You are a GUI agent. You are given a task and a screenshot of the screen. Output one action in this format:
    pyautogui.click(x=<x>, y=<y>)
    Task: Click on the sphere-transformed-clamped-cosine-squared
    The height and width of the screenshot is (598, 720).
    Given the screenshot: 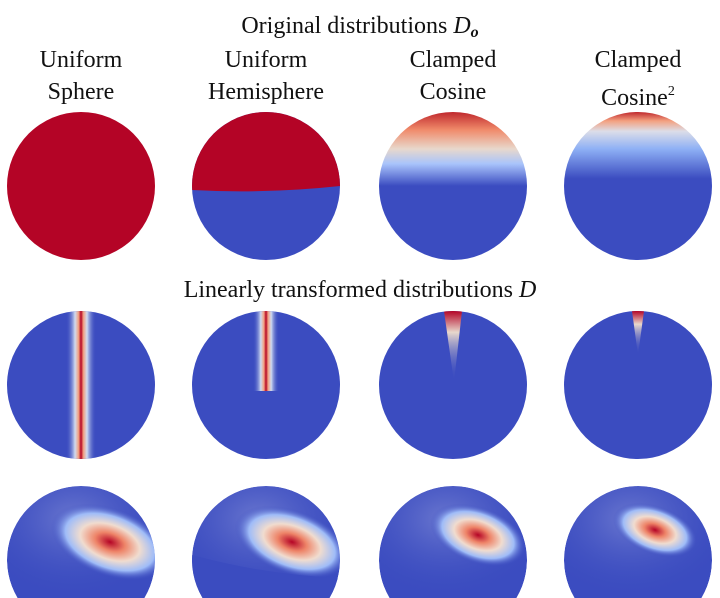 What is the action you would take?
    pyautogui.click(x=638, y=385)
    